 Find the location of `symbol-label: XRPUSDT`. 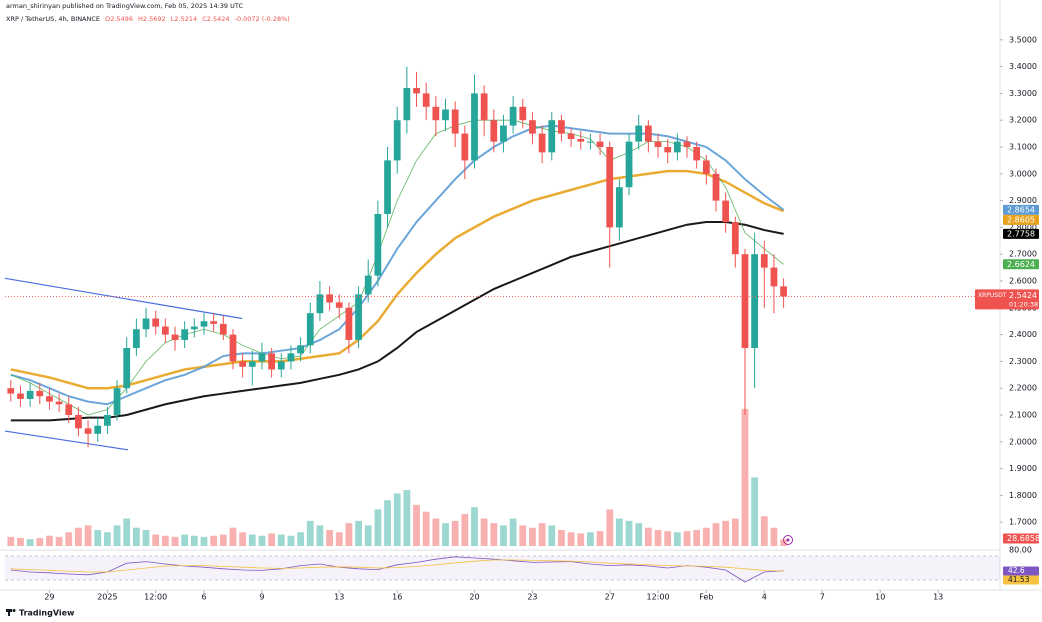

symbol-label: XRPUSDT is located at coordinates (992, 295).